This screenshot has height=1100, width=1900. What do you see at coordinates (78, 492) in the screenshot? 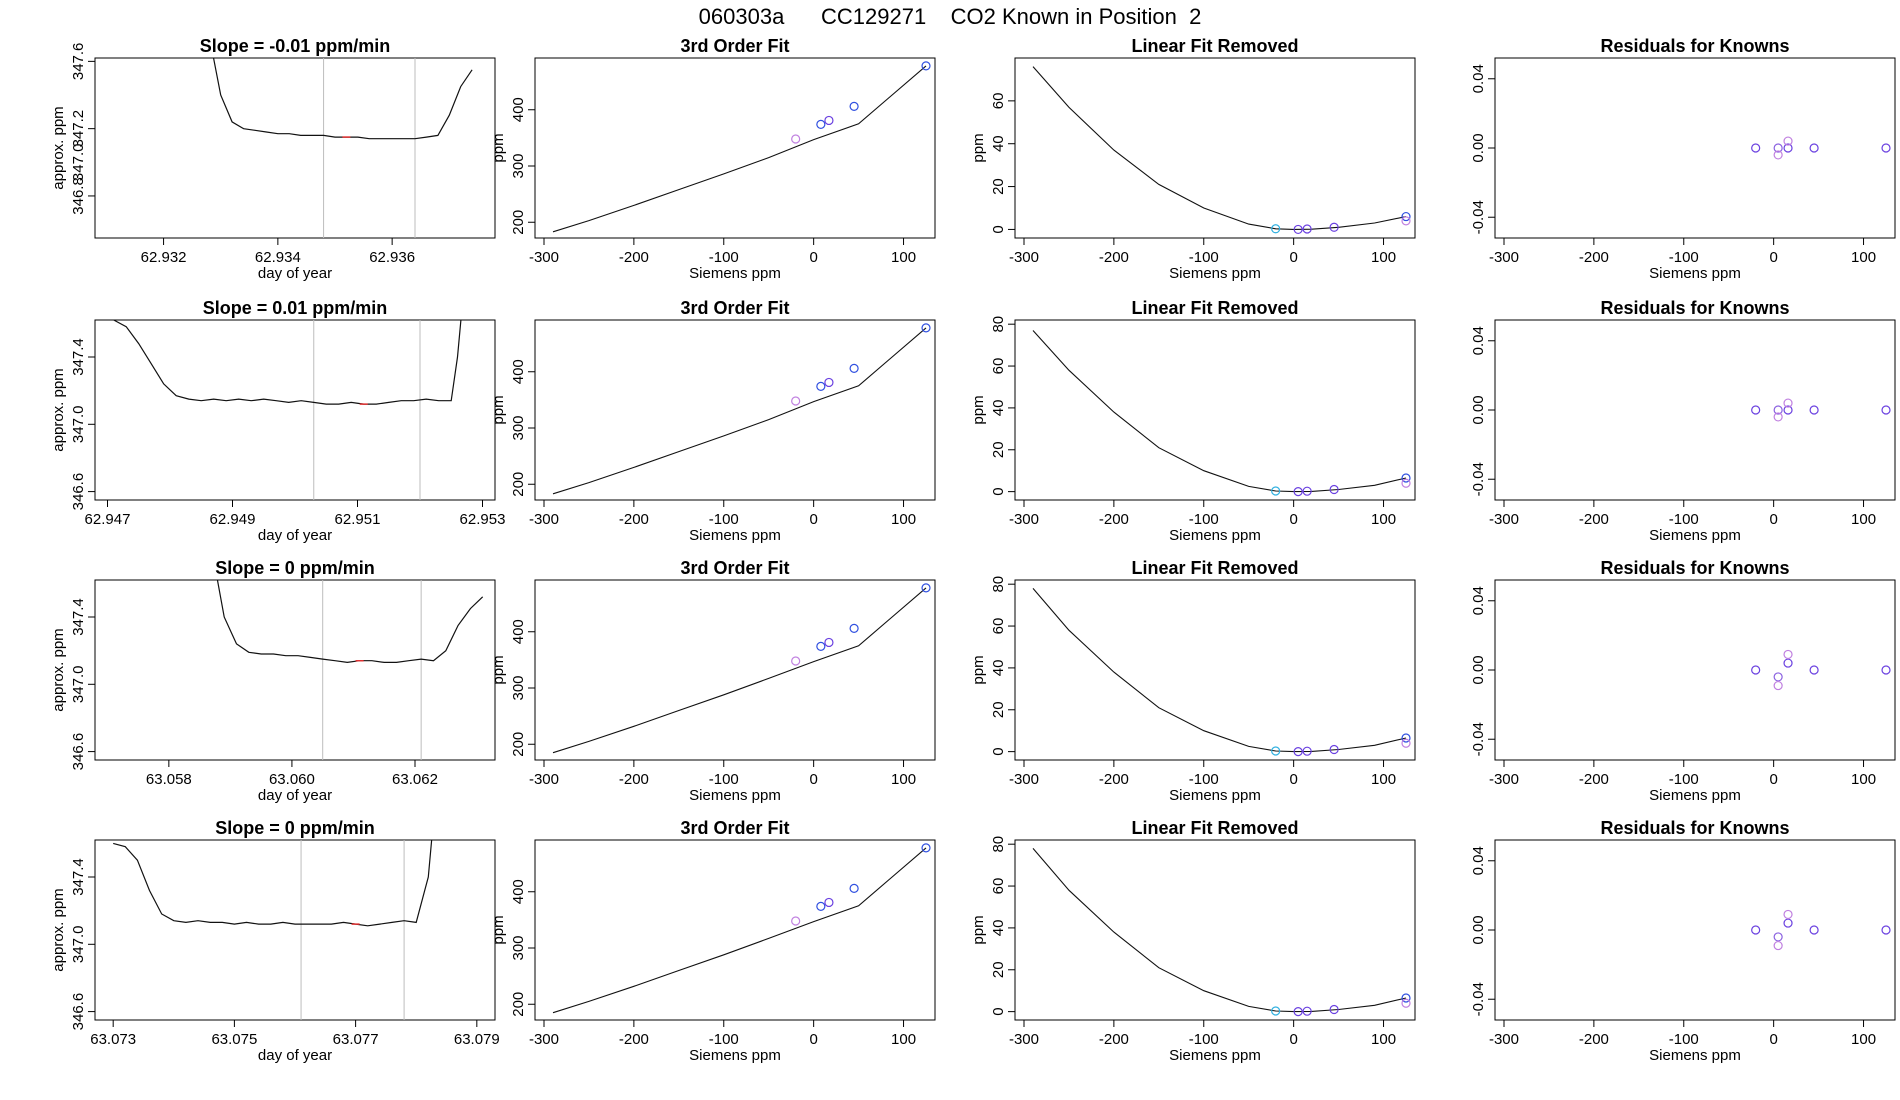
I see `y-tick-label: 346.6` at bounding box center [78, 492].